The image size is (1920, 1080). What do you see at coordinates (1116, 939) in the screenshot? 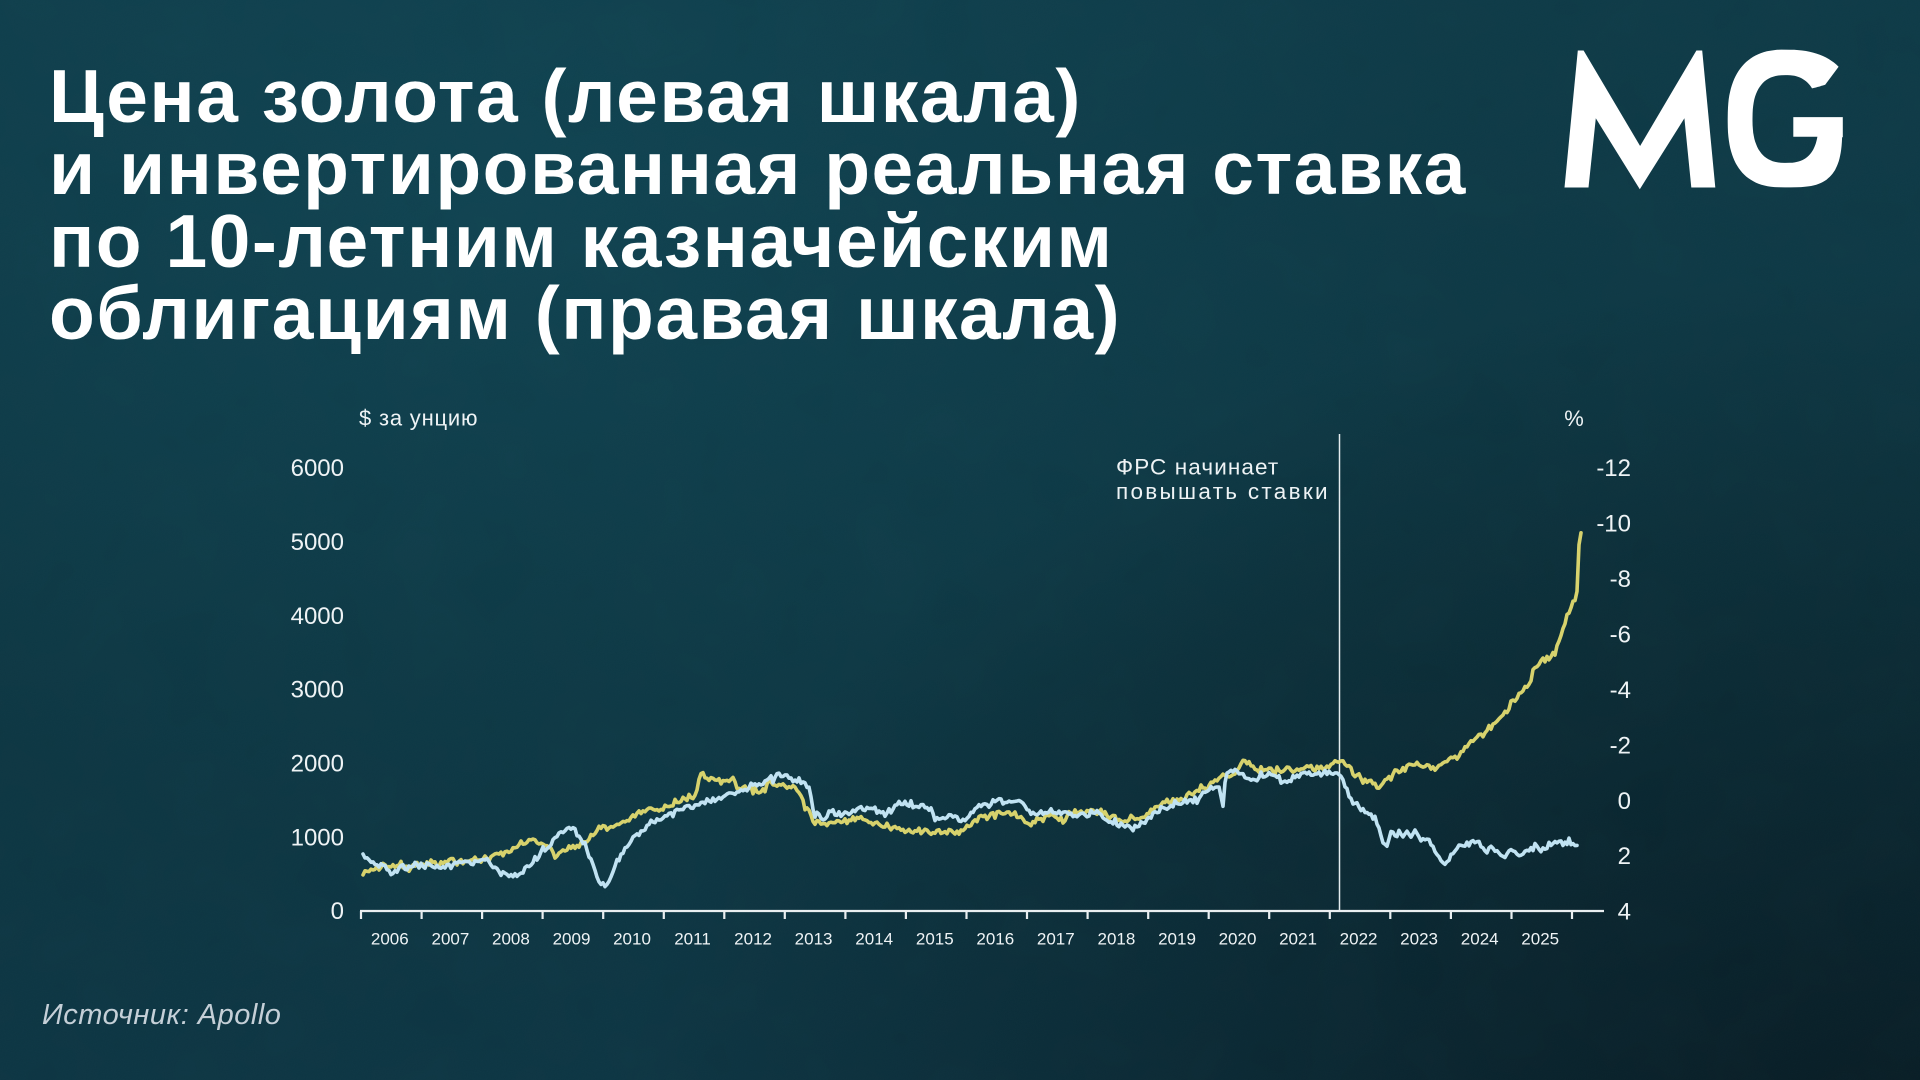
I see `svg-text: 2018` at bounding box center [1116, 939].